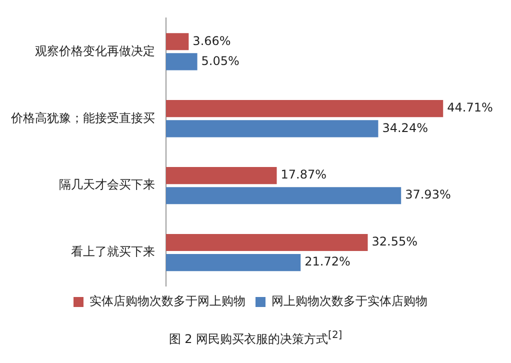 Image resolution: width=511 pixels, height=363 pixels. What do you see at coordinates (350, 301) in the screenshot?
I see `legend-label: 网上购物次数多于实体店购物` at bounding box center [350, 301].